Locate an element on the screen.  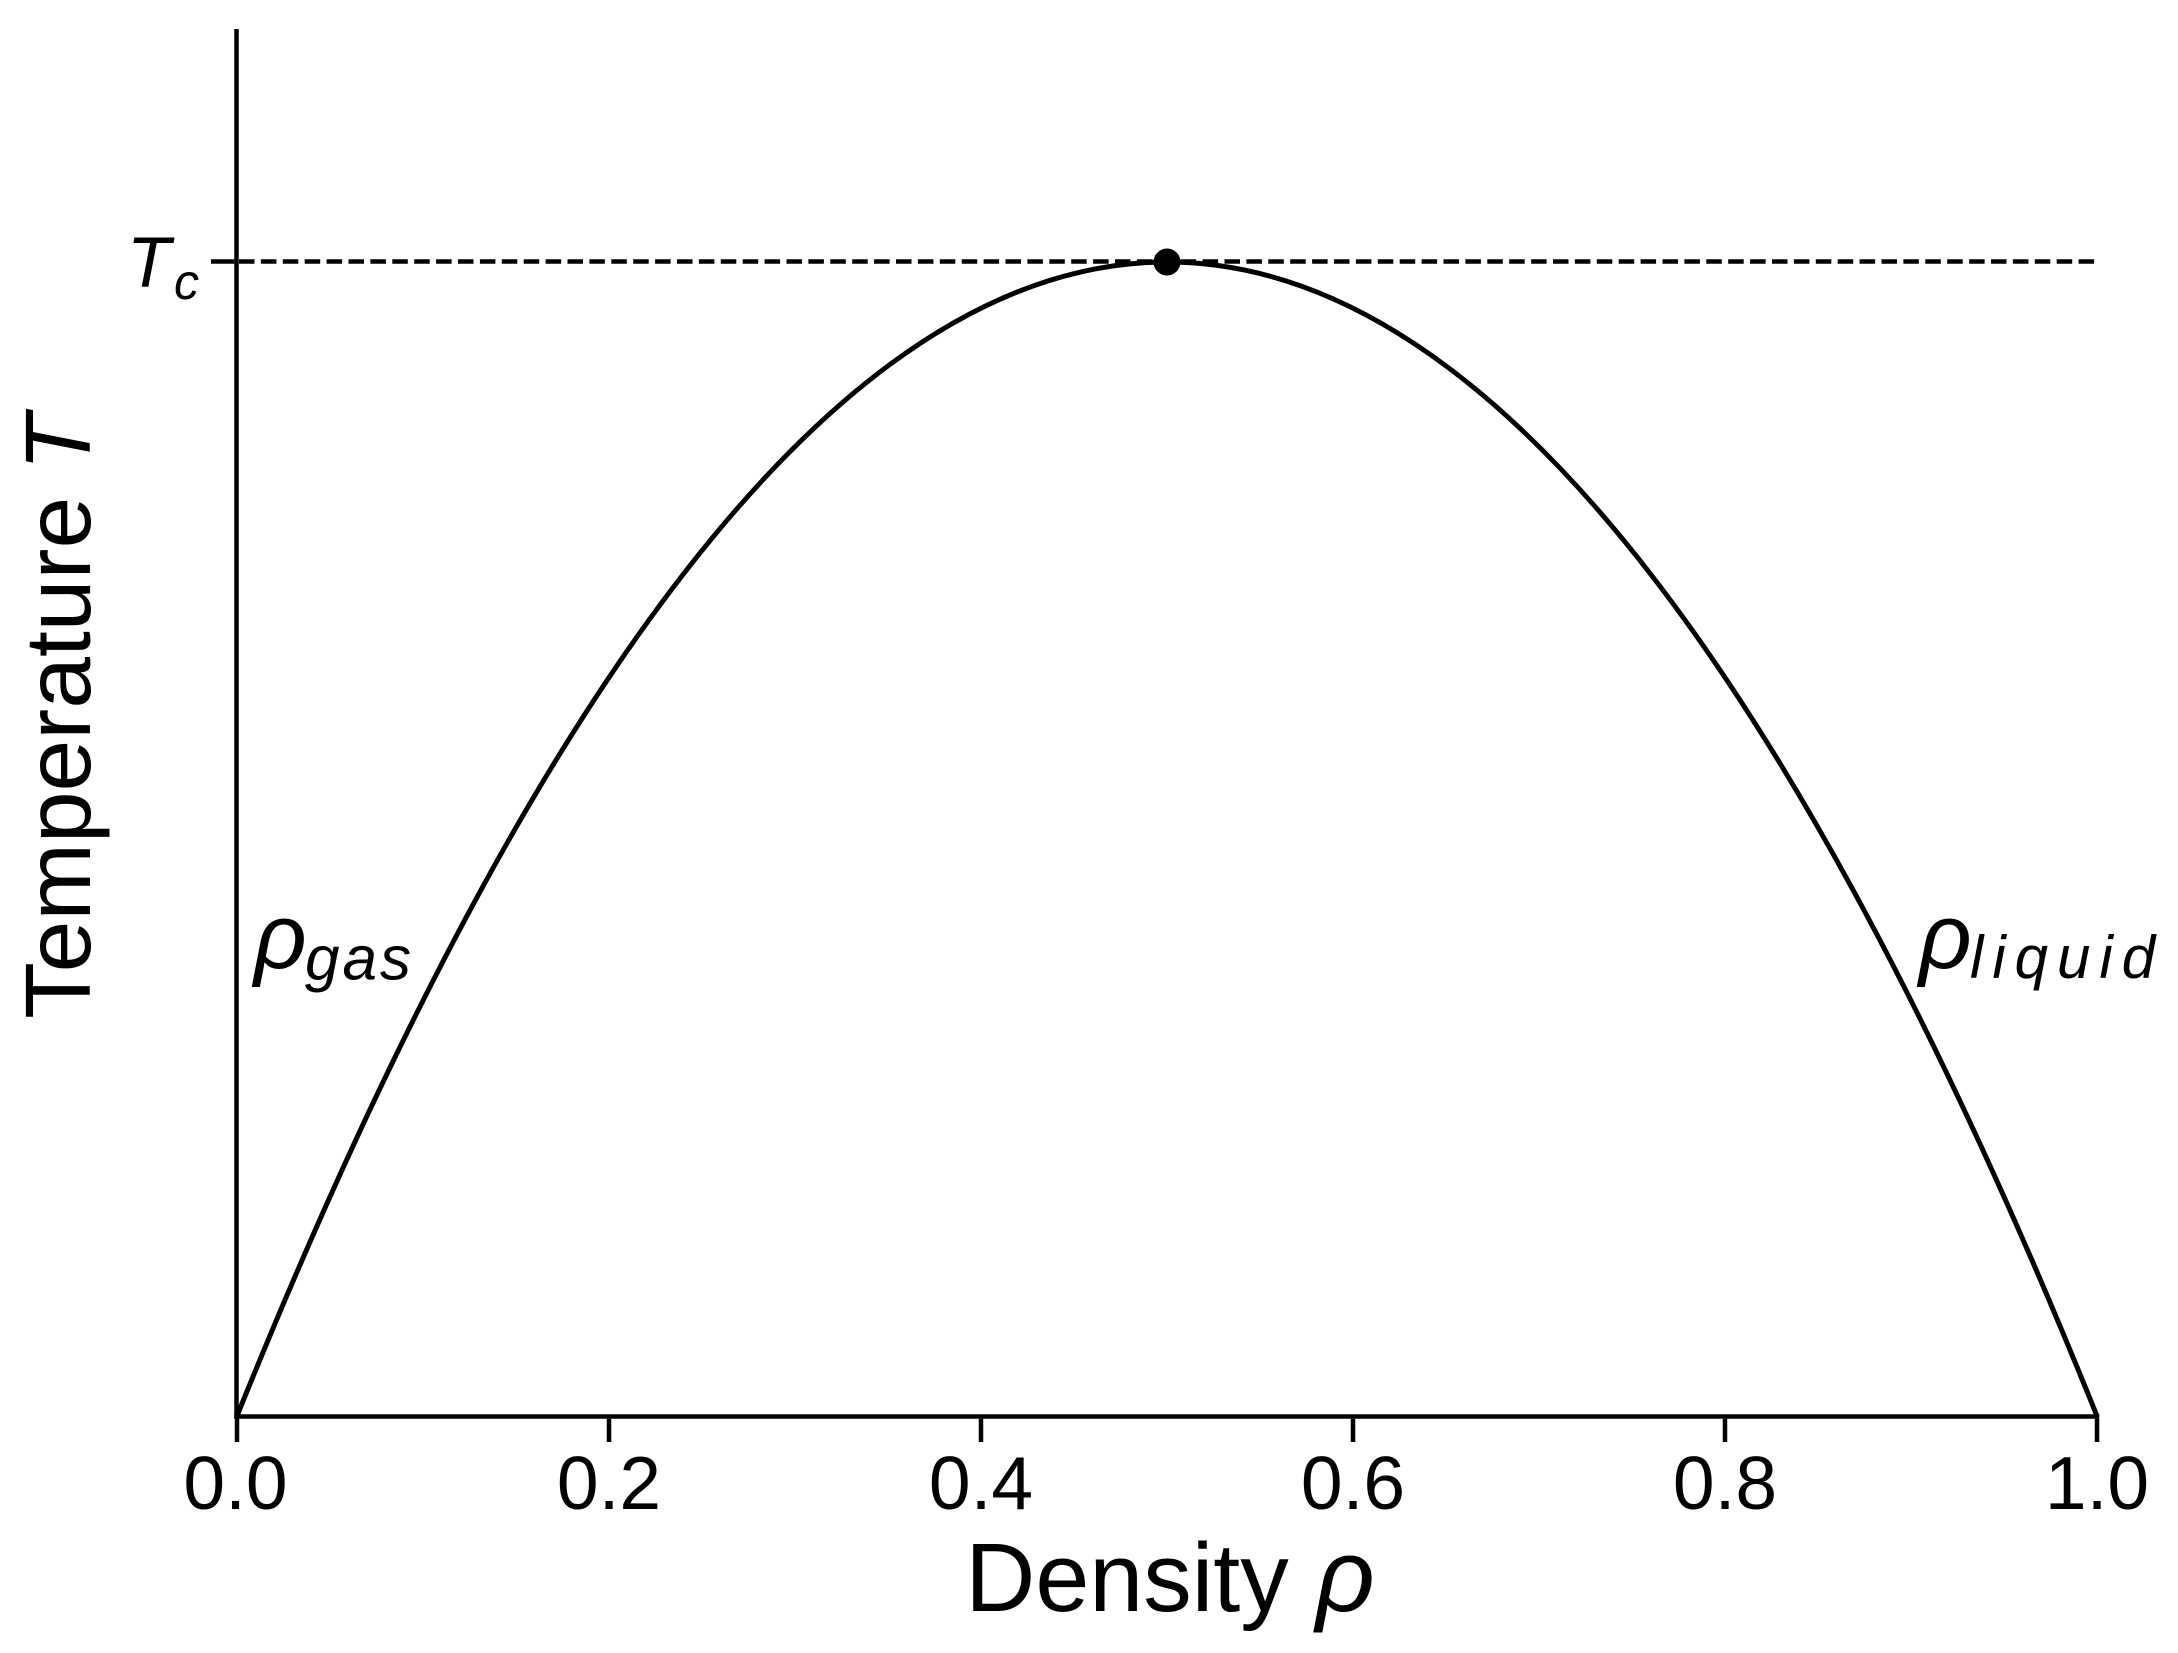
svg-text: 0.6 is located at coordinates (1353, 1483).